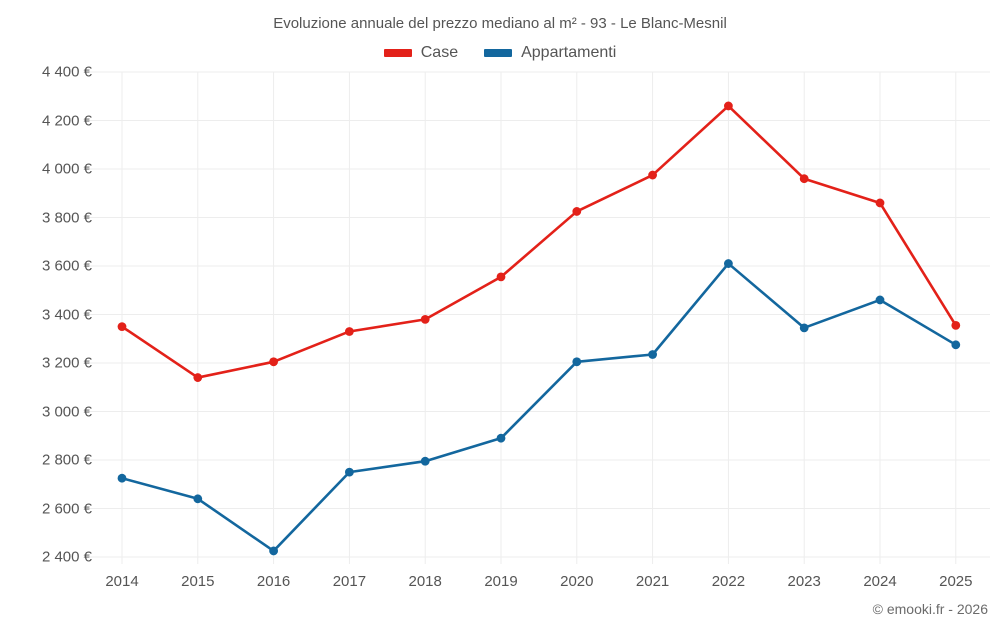 This screenshot has height=625, width=1000. I want to click on chart-legend: Case Appartamenti, so click(500, 53).